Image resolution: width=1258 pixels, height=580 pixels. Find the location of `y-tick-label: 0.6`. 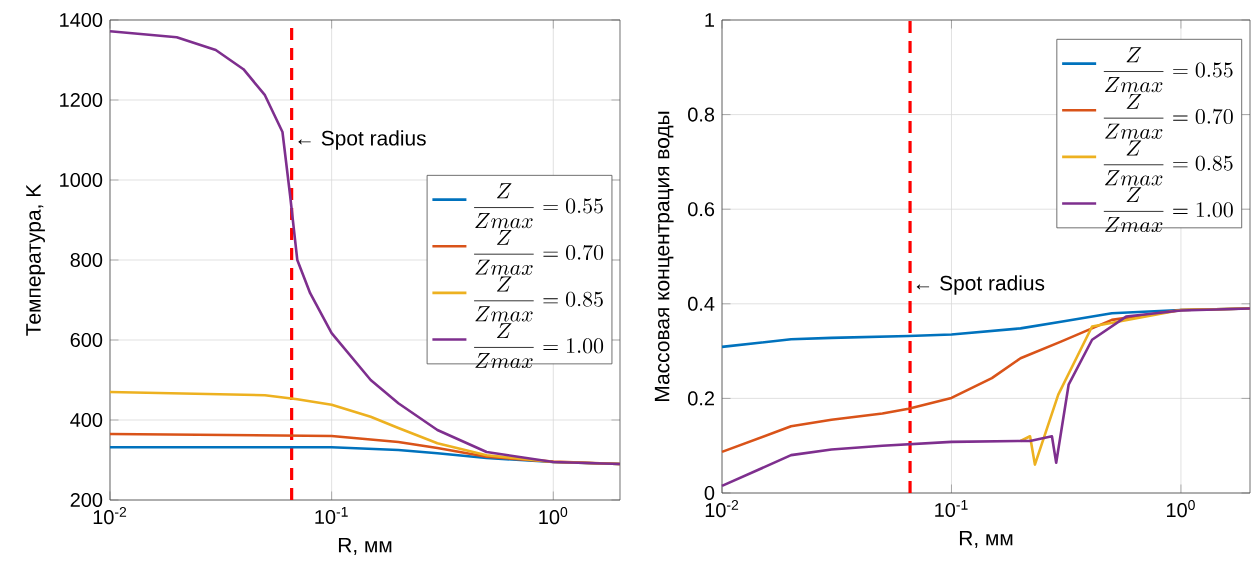

y-tick-label: 0.6 is located at coordinates (701, 209).